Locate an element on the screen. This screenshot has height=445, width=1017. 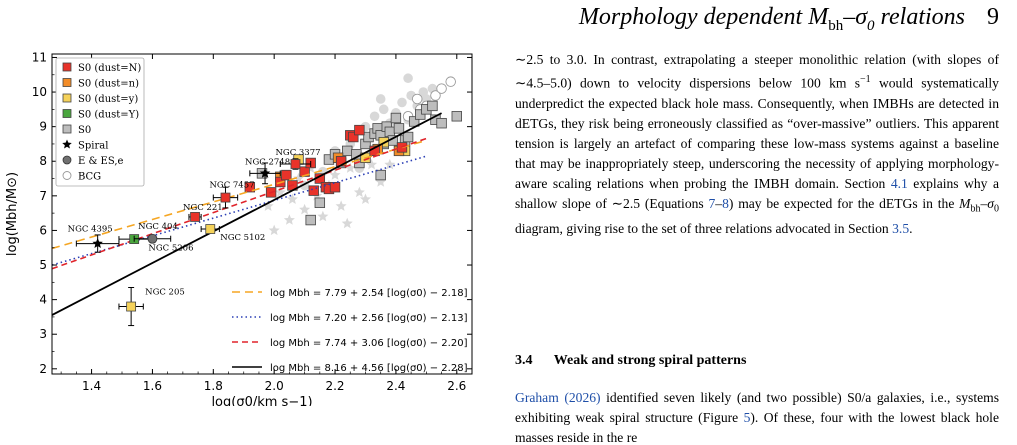
running-title: Morphology dependent Mbh–σ0 relations is located at coordinates (771, 19).